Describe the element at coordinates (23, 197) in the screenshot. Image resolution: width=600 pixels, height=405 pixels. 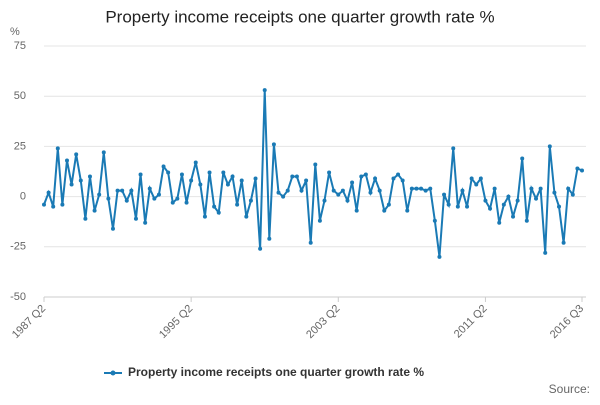
I see `y-tick-label: 0` at that location.